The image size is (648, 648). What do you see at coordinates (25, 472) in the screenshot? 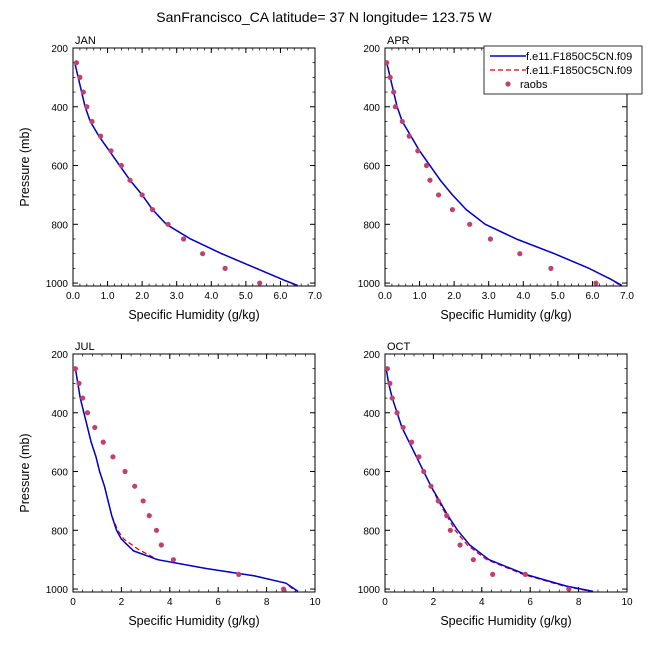
I see `y-axis-title: Pressure (mb)` at bounding box center [25, 472].